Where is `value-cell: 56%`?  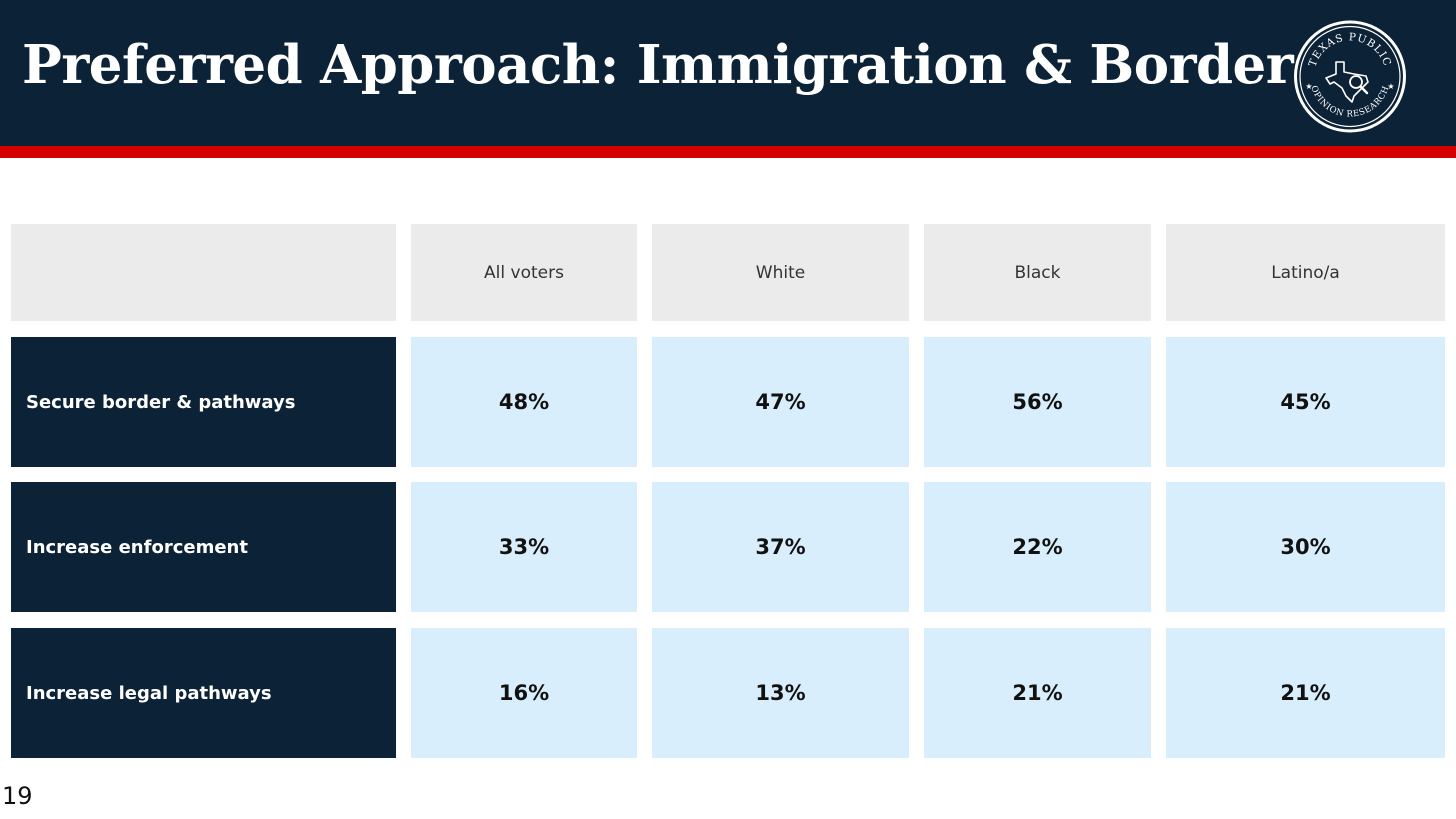
value-cell: 56% is located at coordinates (1037, 402).